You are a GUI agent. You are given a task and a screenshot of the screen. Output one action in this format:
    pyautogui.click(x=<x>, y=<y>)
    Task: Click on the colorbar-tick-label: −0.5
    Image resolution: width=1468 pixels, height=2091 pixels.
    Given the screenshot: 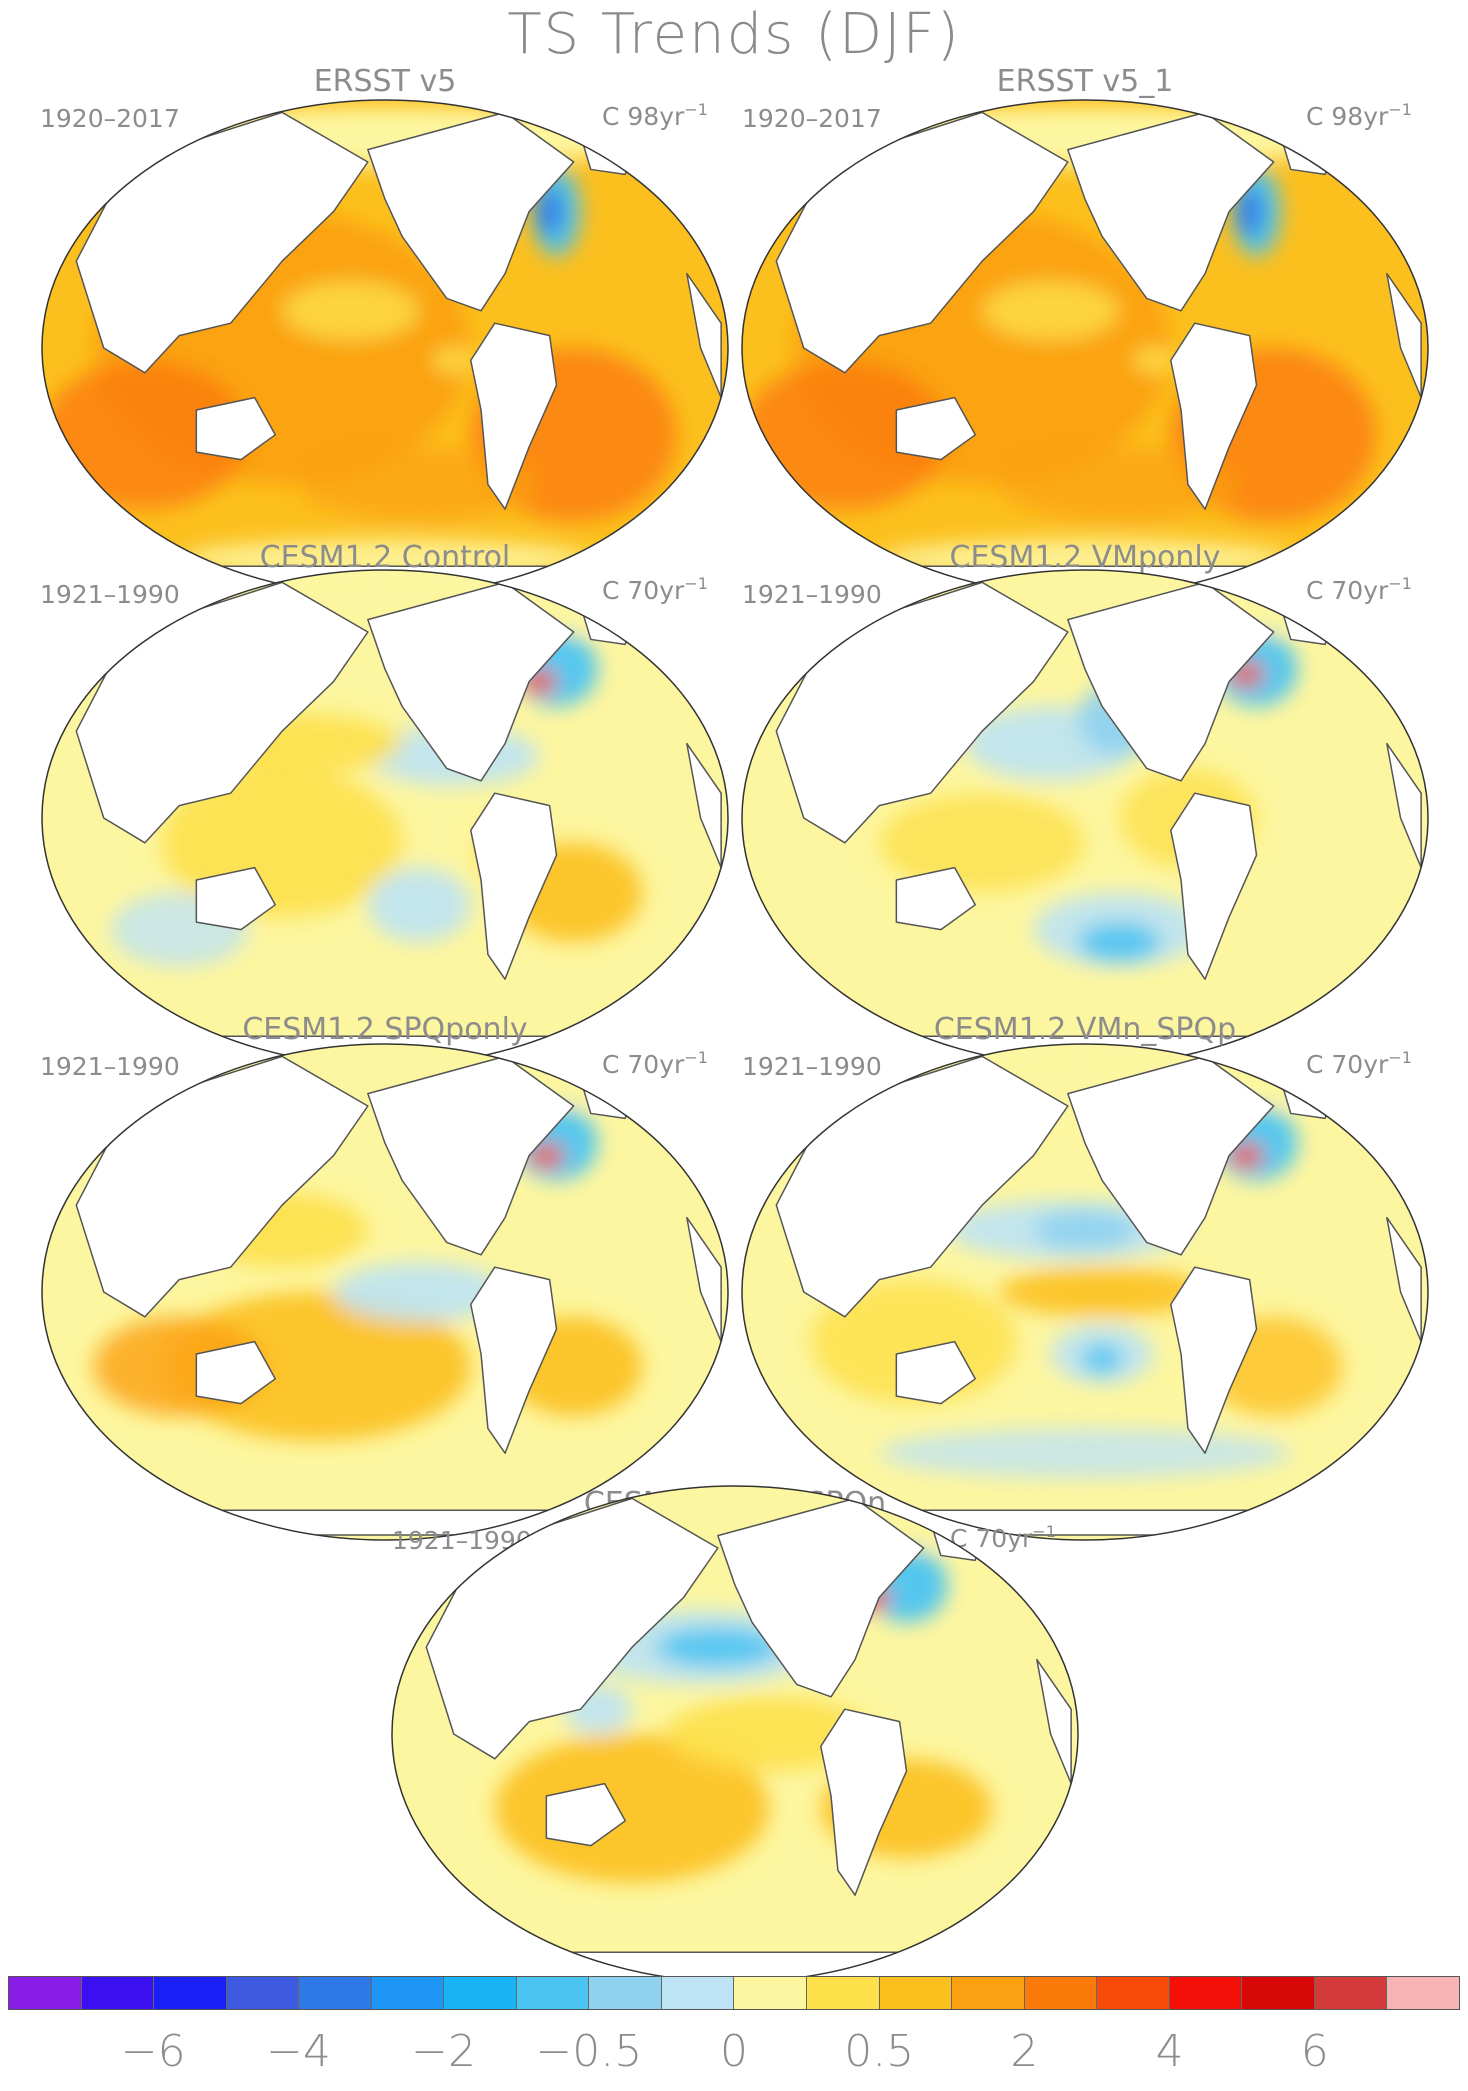 What is the action you would take?
    pyautogui.click(x=589, y=2051)
    